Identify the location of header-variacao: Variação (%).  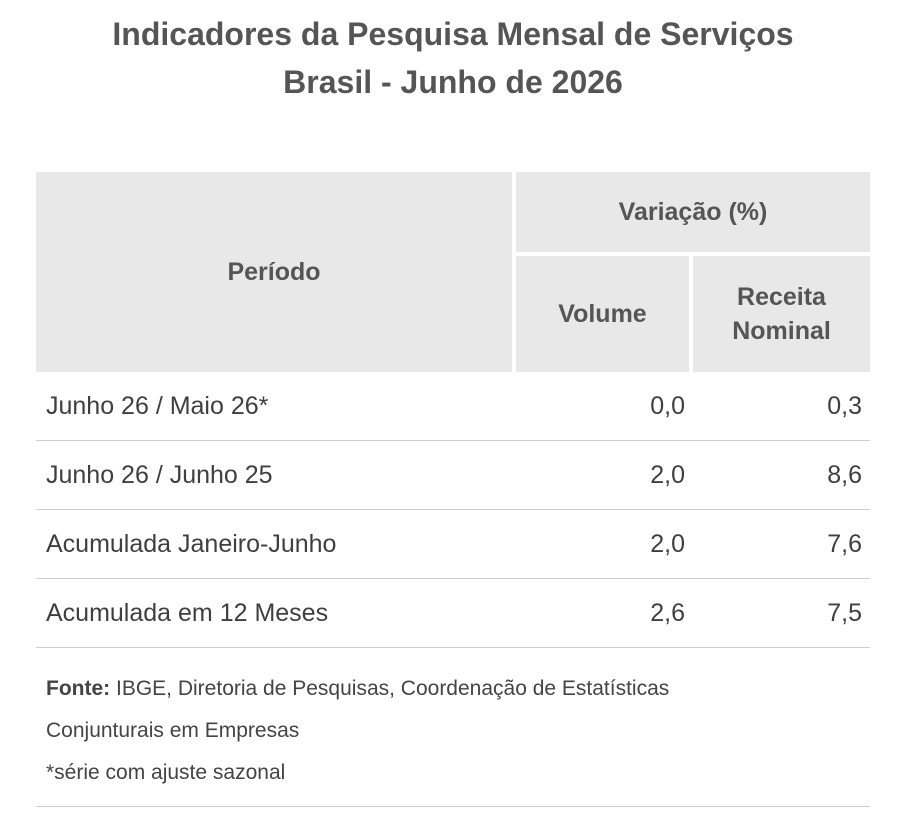
(693, 214).